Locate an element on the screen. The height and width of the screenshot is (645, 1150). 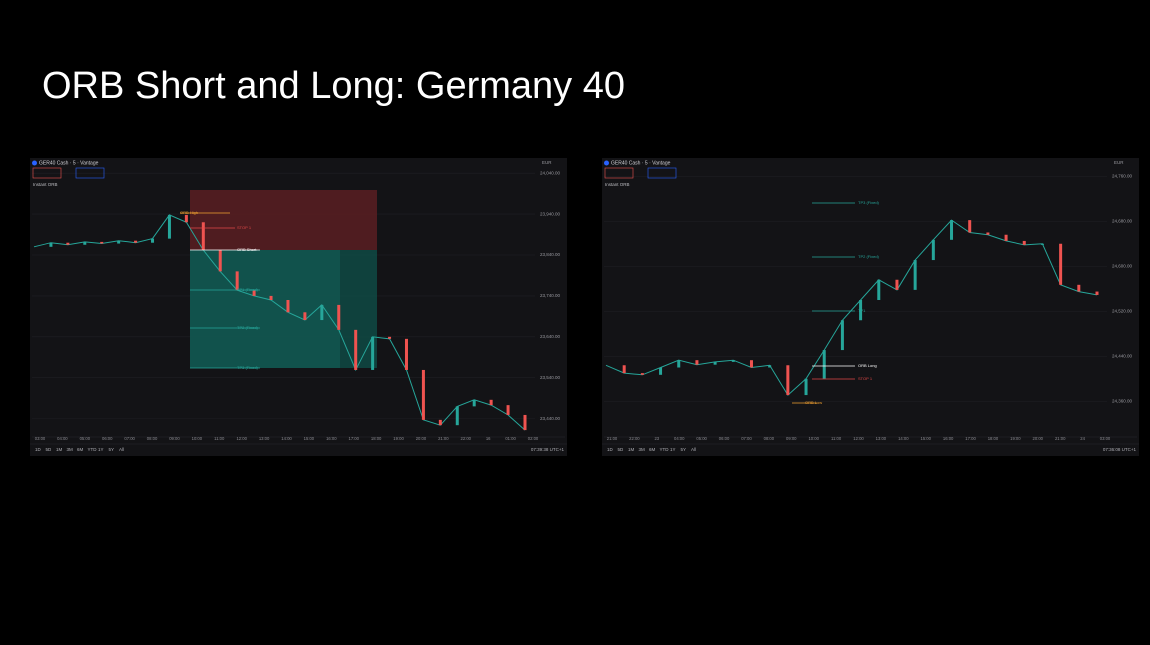
price-label: 23,840.00 is located at coordinates (550, 254).